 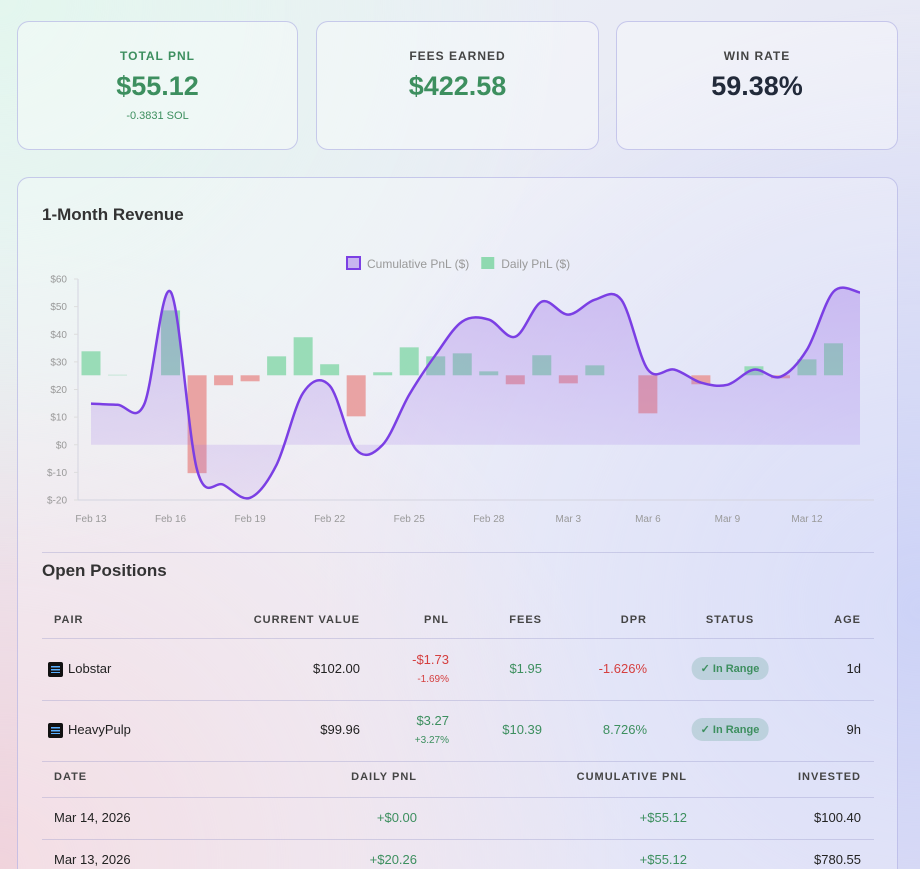 I want to click on current-value: $102.00, so click(x=336, y=668).